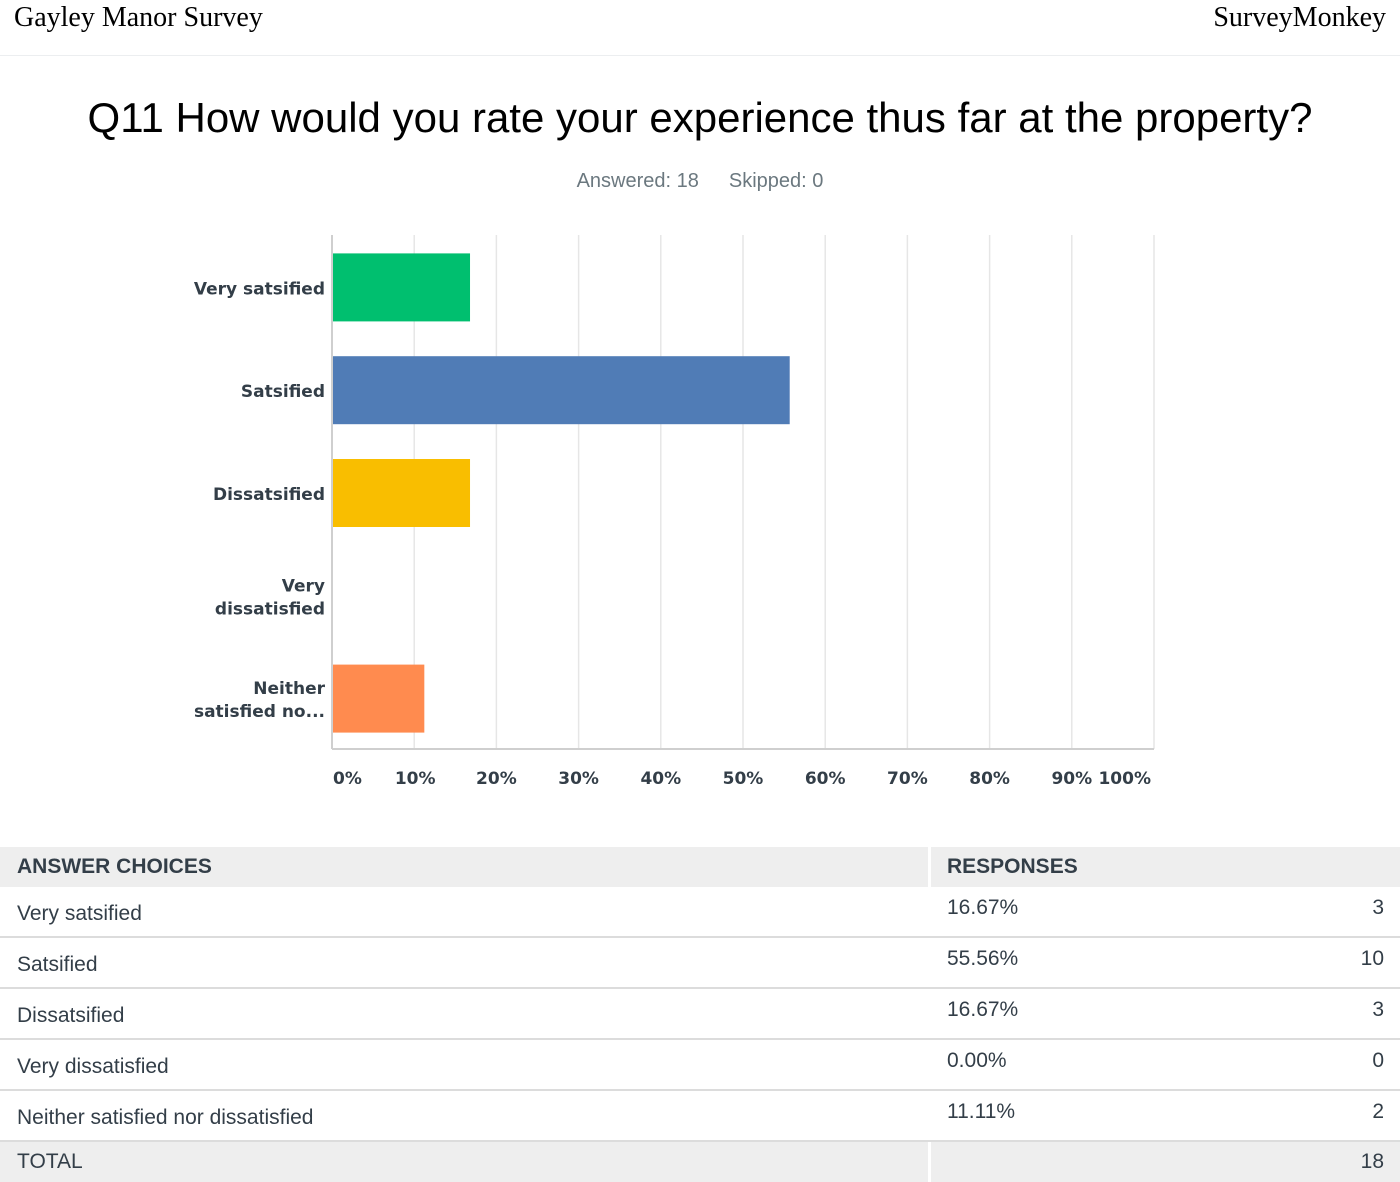 The height and width of the screenshot is (1182, 1400). Describe the element at coordinates (138, 17) in the screenshot. I see `survey-name: Gayley Manor Survey` at that location.